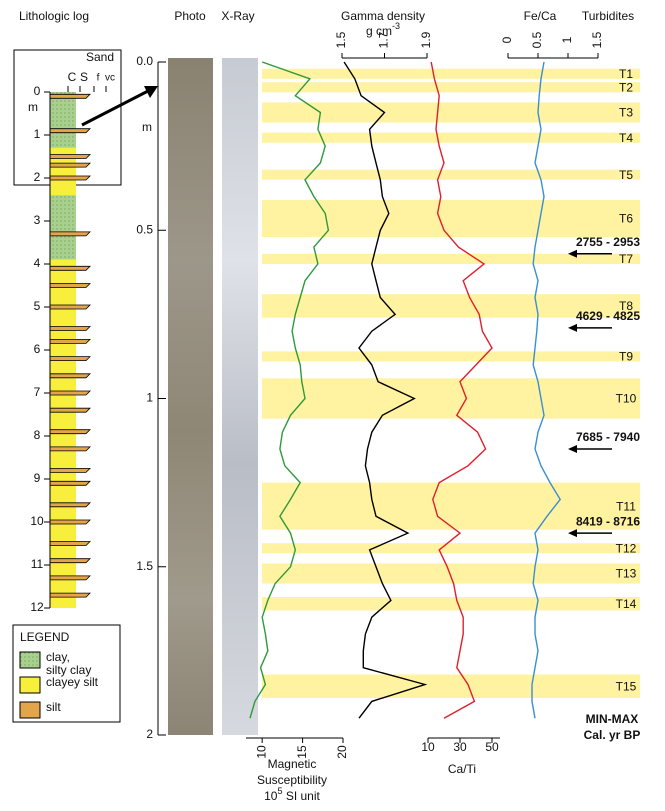  I want to click on y-tick-label: 12, so click(37, 607).